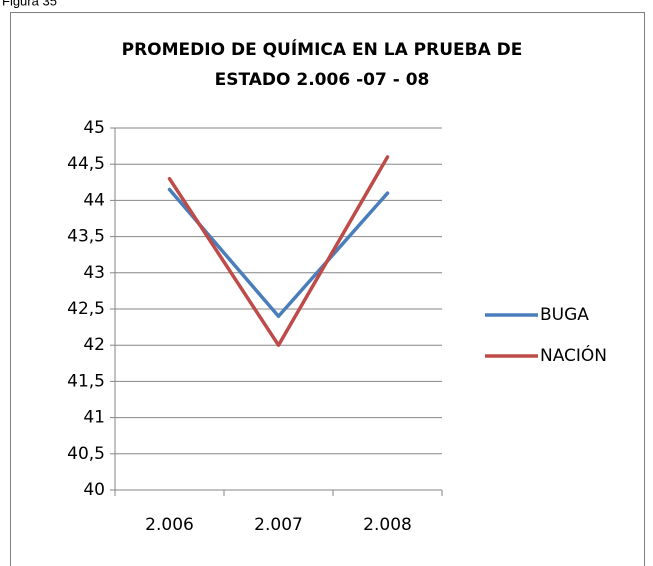  What do you see at coordinates (86, 237) in the screenshot?
I see `y-tick-label: 43,5` at bounding box center [86, 237].